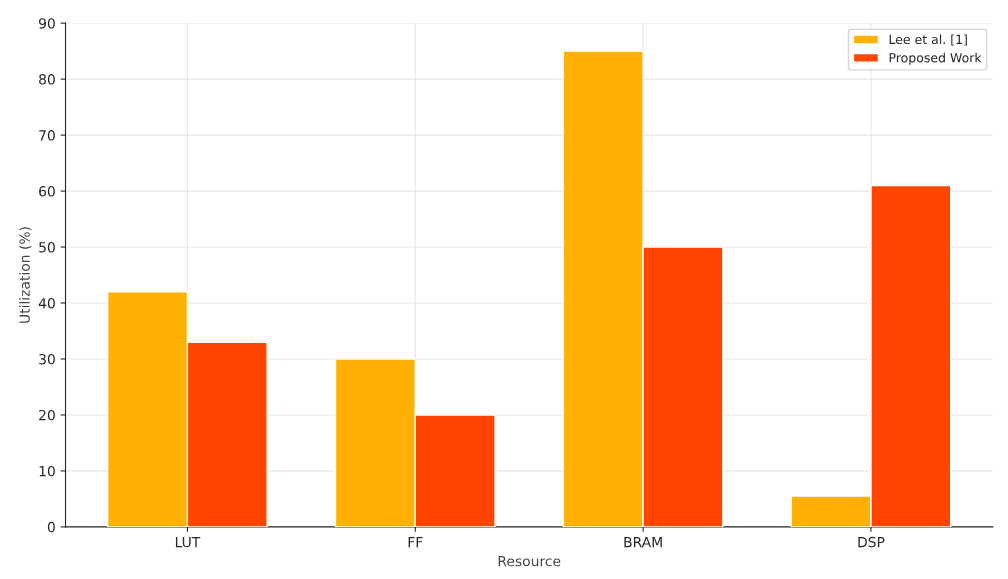  I want to click on legend-label: Proposed Work, so click(935, 58).